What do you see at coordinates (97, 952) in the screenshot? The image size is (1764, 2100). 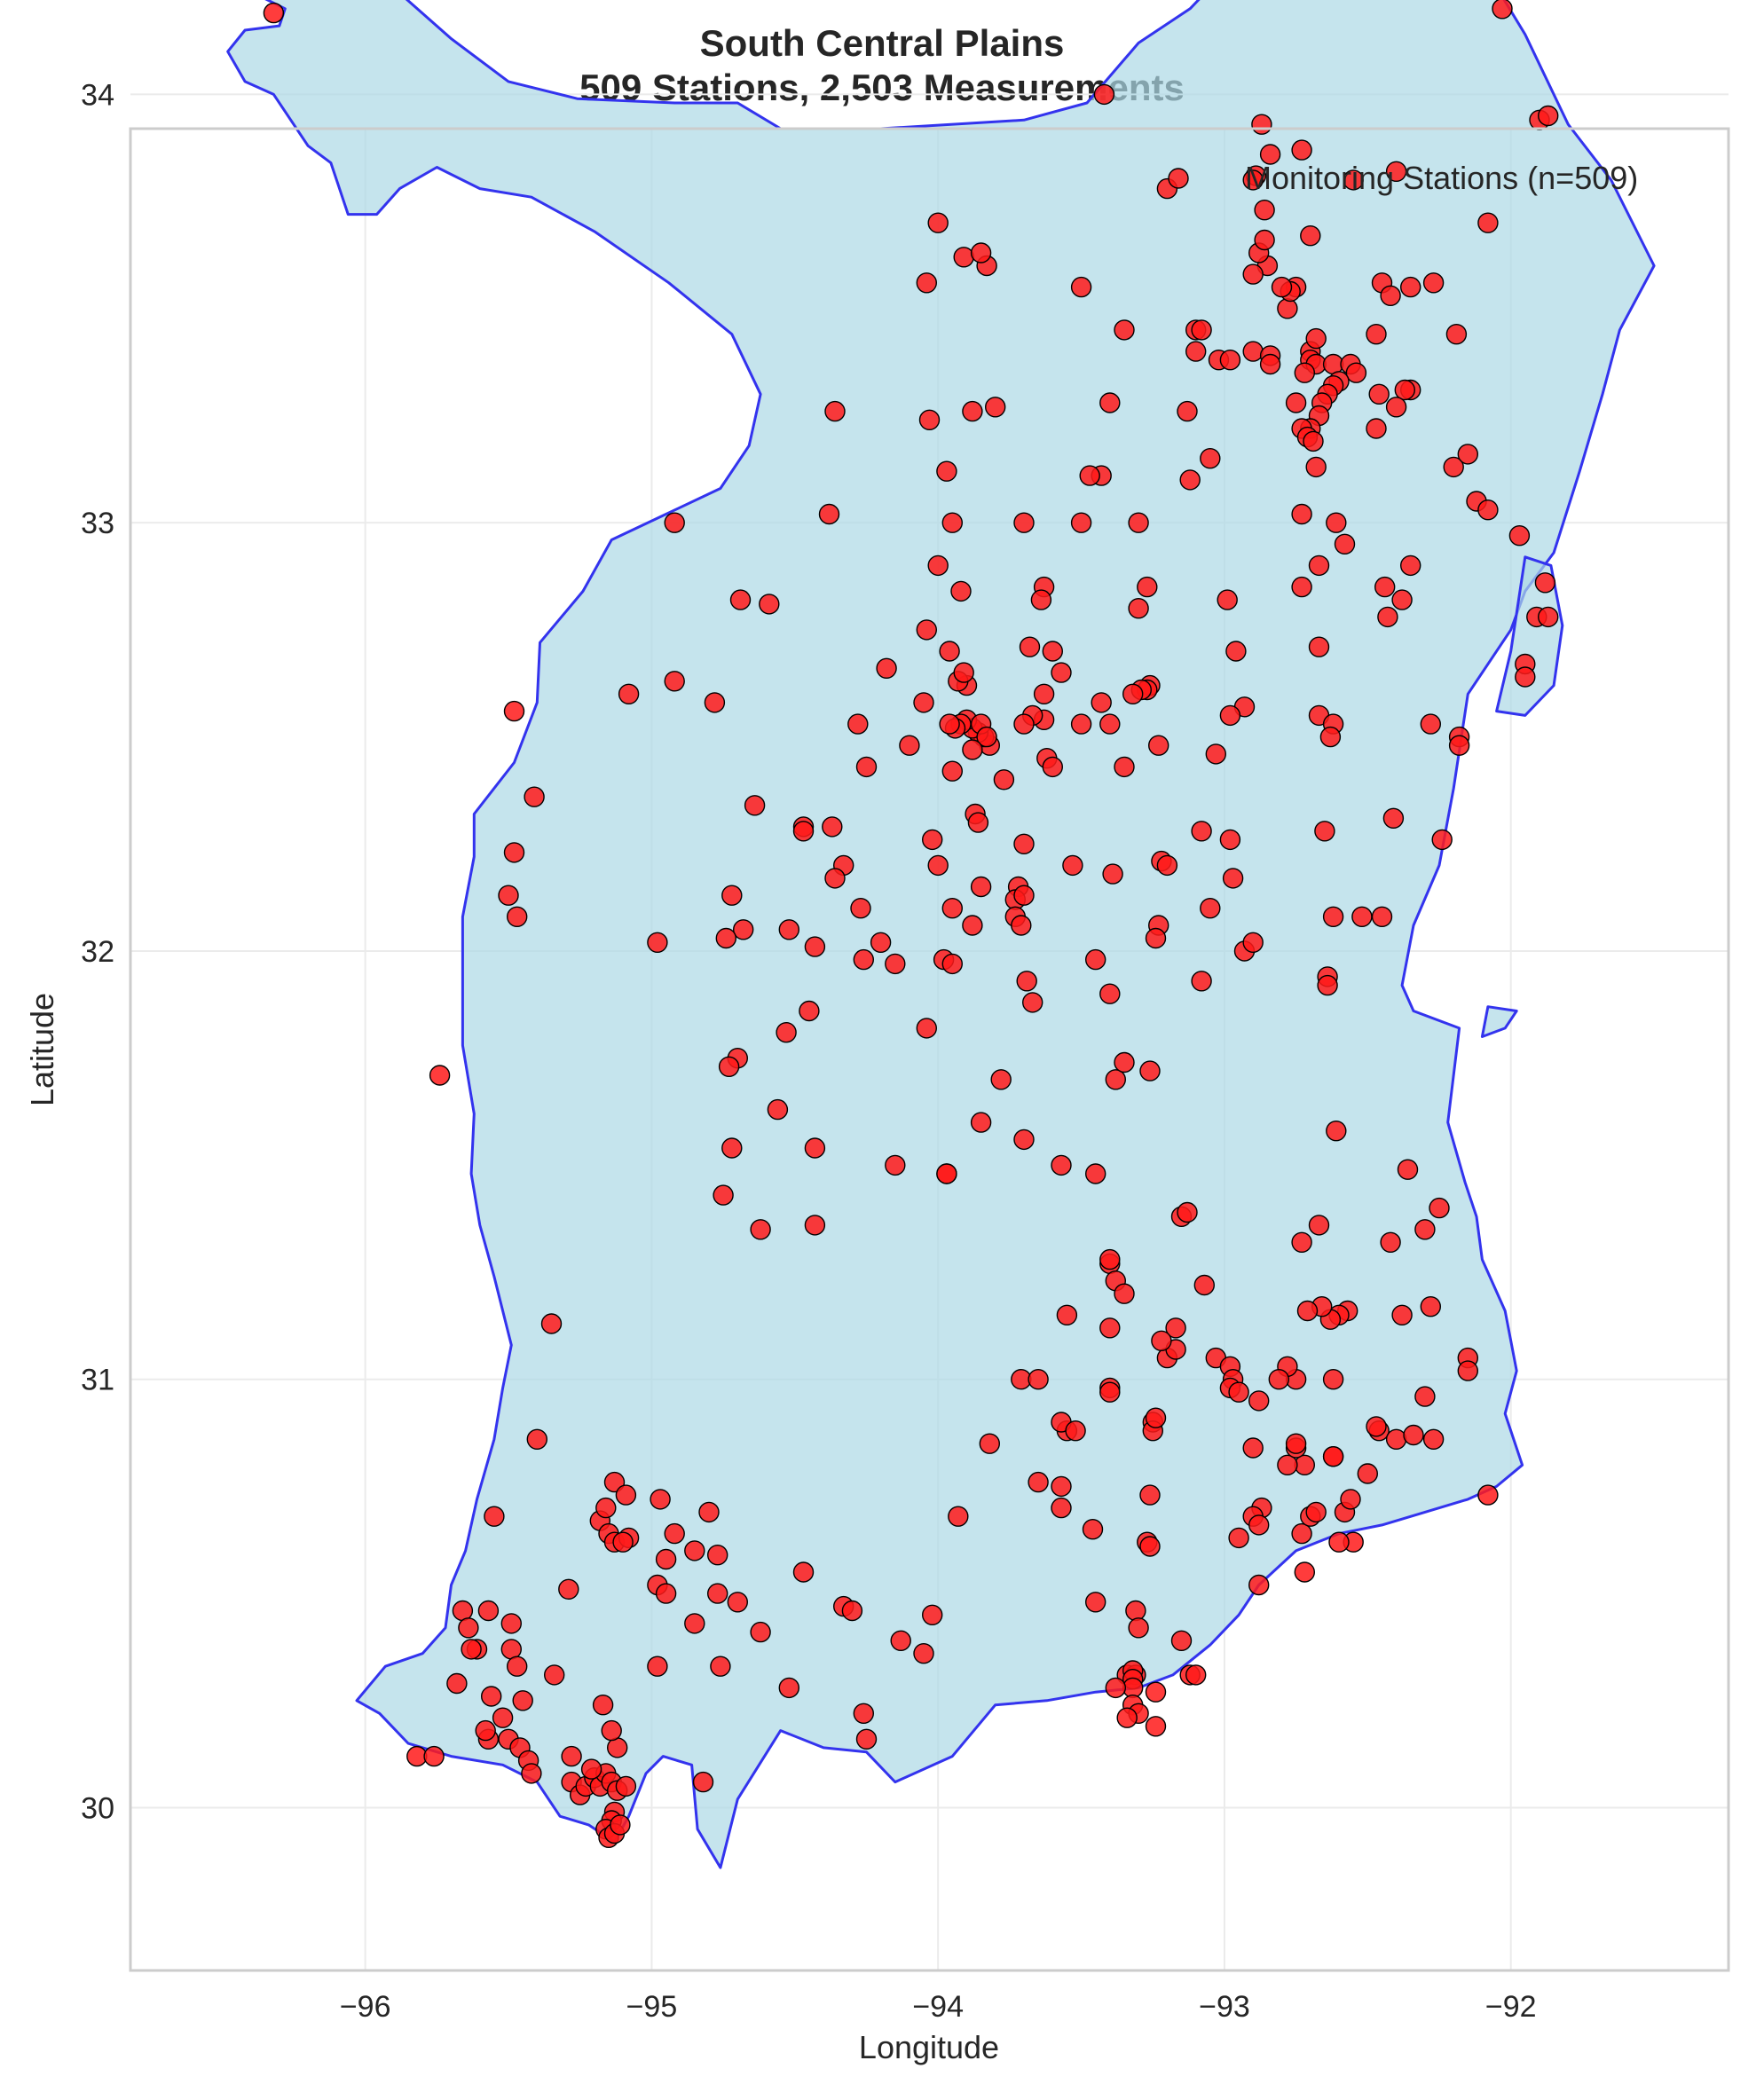 I see `y-tick-label: 32` at bounding box center [97, 952].